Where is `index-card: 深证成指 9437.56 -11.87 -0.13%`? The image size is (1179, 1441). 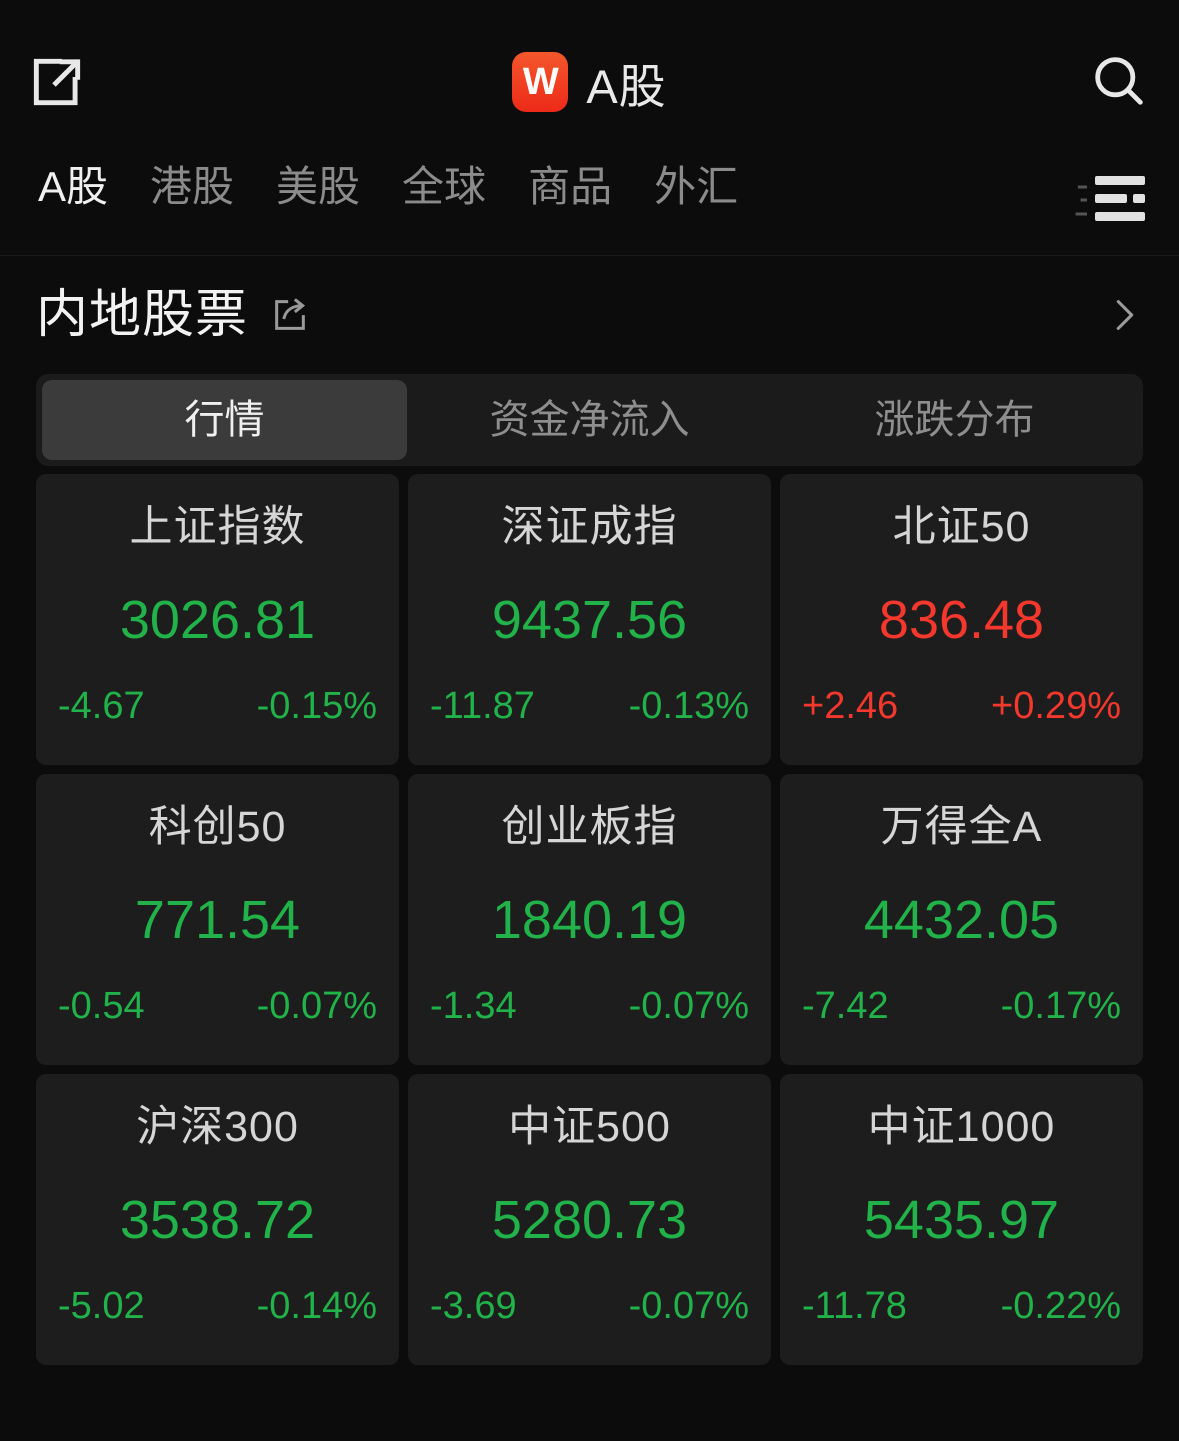 index-card: 深证成指 9437.56 -11.87 -0.13% is located at coordinates (589, 619).